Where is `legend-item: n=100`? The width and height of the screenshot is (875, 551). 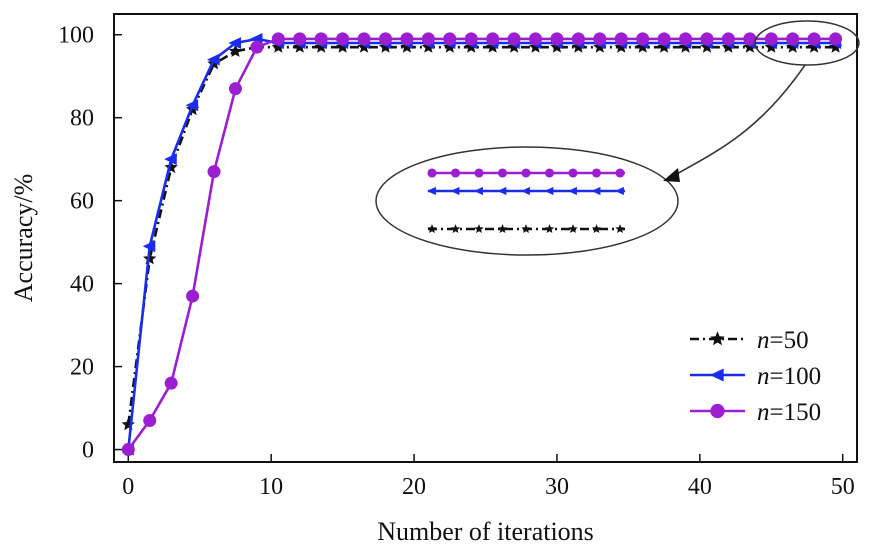 legend-item: n=100 is located at coordinates (755, 376).